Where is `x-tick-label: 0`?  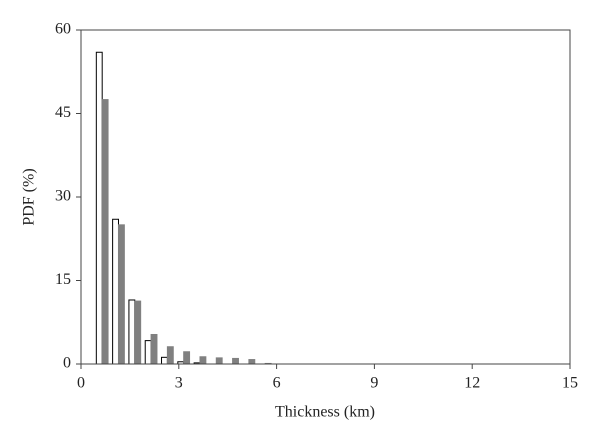
x-tick-label: 0 is located at coordinates (81, 383).